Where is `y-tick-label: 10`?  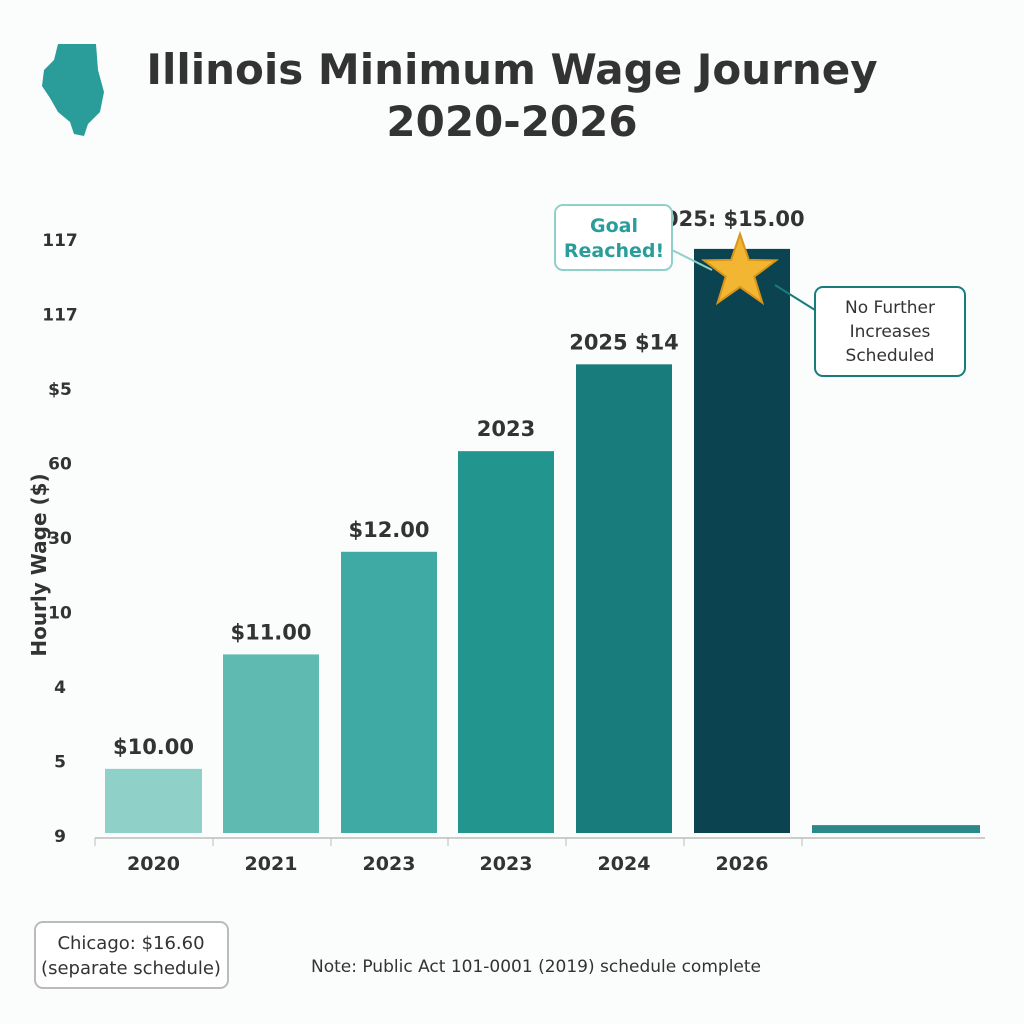 y-tick-label: 10 is located at coordinates (60, 614).